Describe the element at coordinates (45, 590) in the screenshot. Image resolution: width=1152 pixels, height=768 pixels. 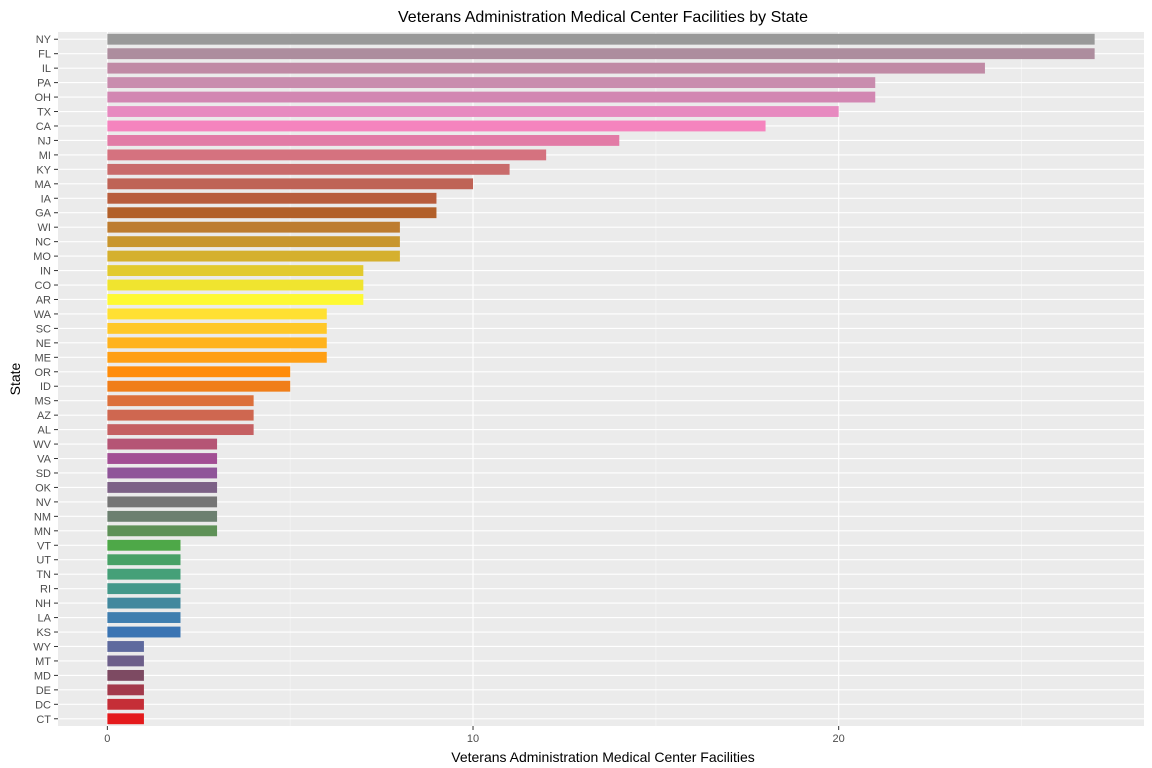
I see `y-tick-label-ri: RI` at that location.